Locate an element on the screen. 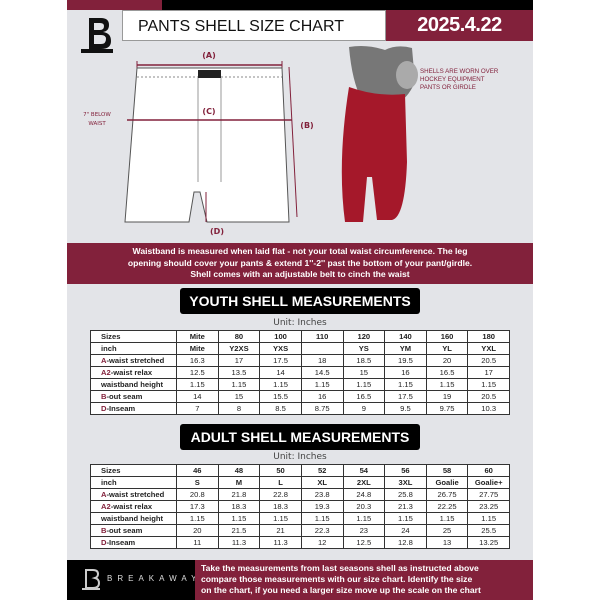 The width and height of the screenshot is (600, 600). table-cell: YXS is located at coordinates (280, 348).